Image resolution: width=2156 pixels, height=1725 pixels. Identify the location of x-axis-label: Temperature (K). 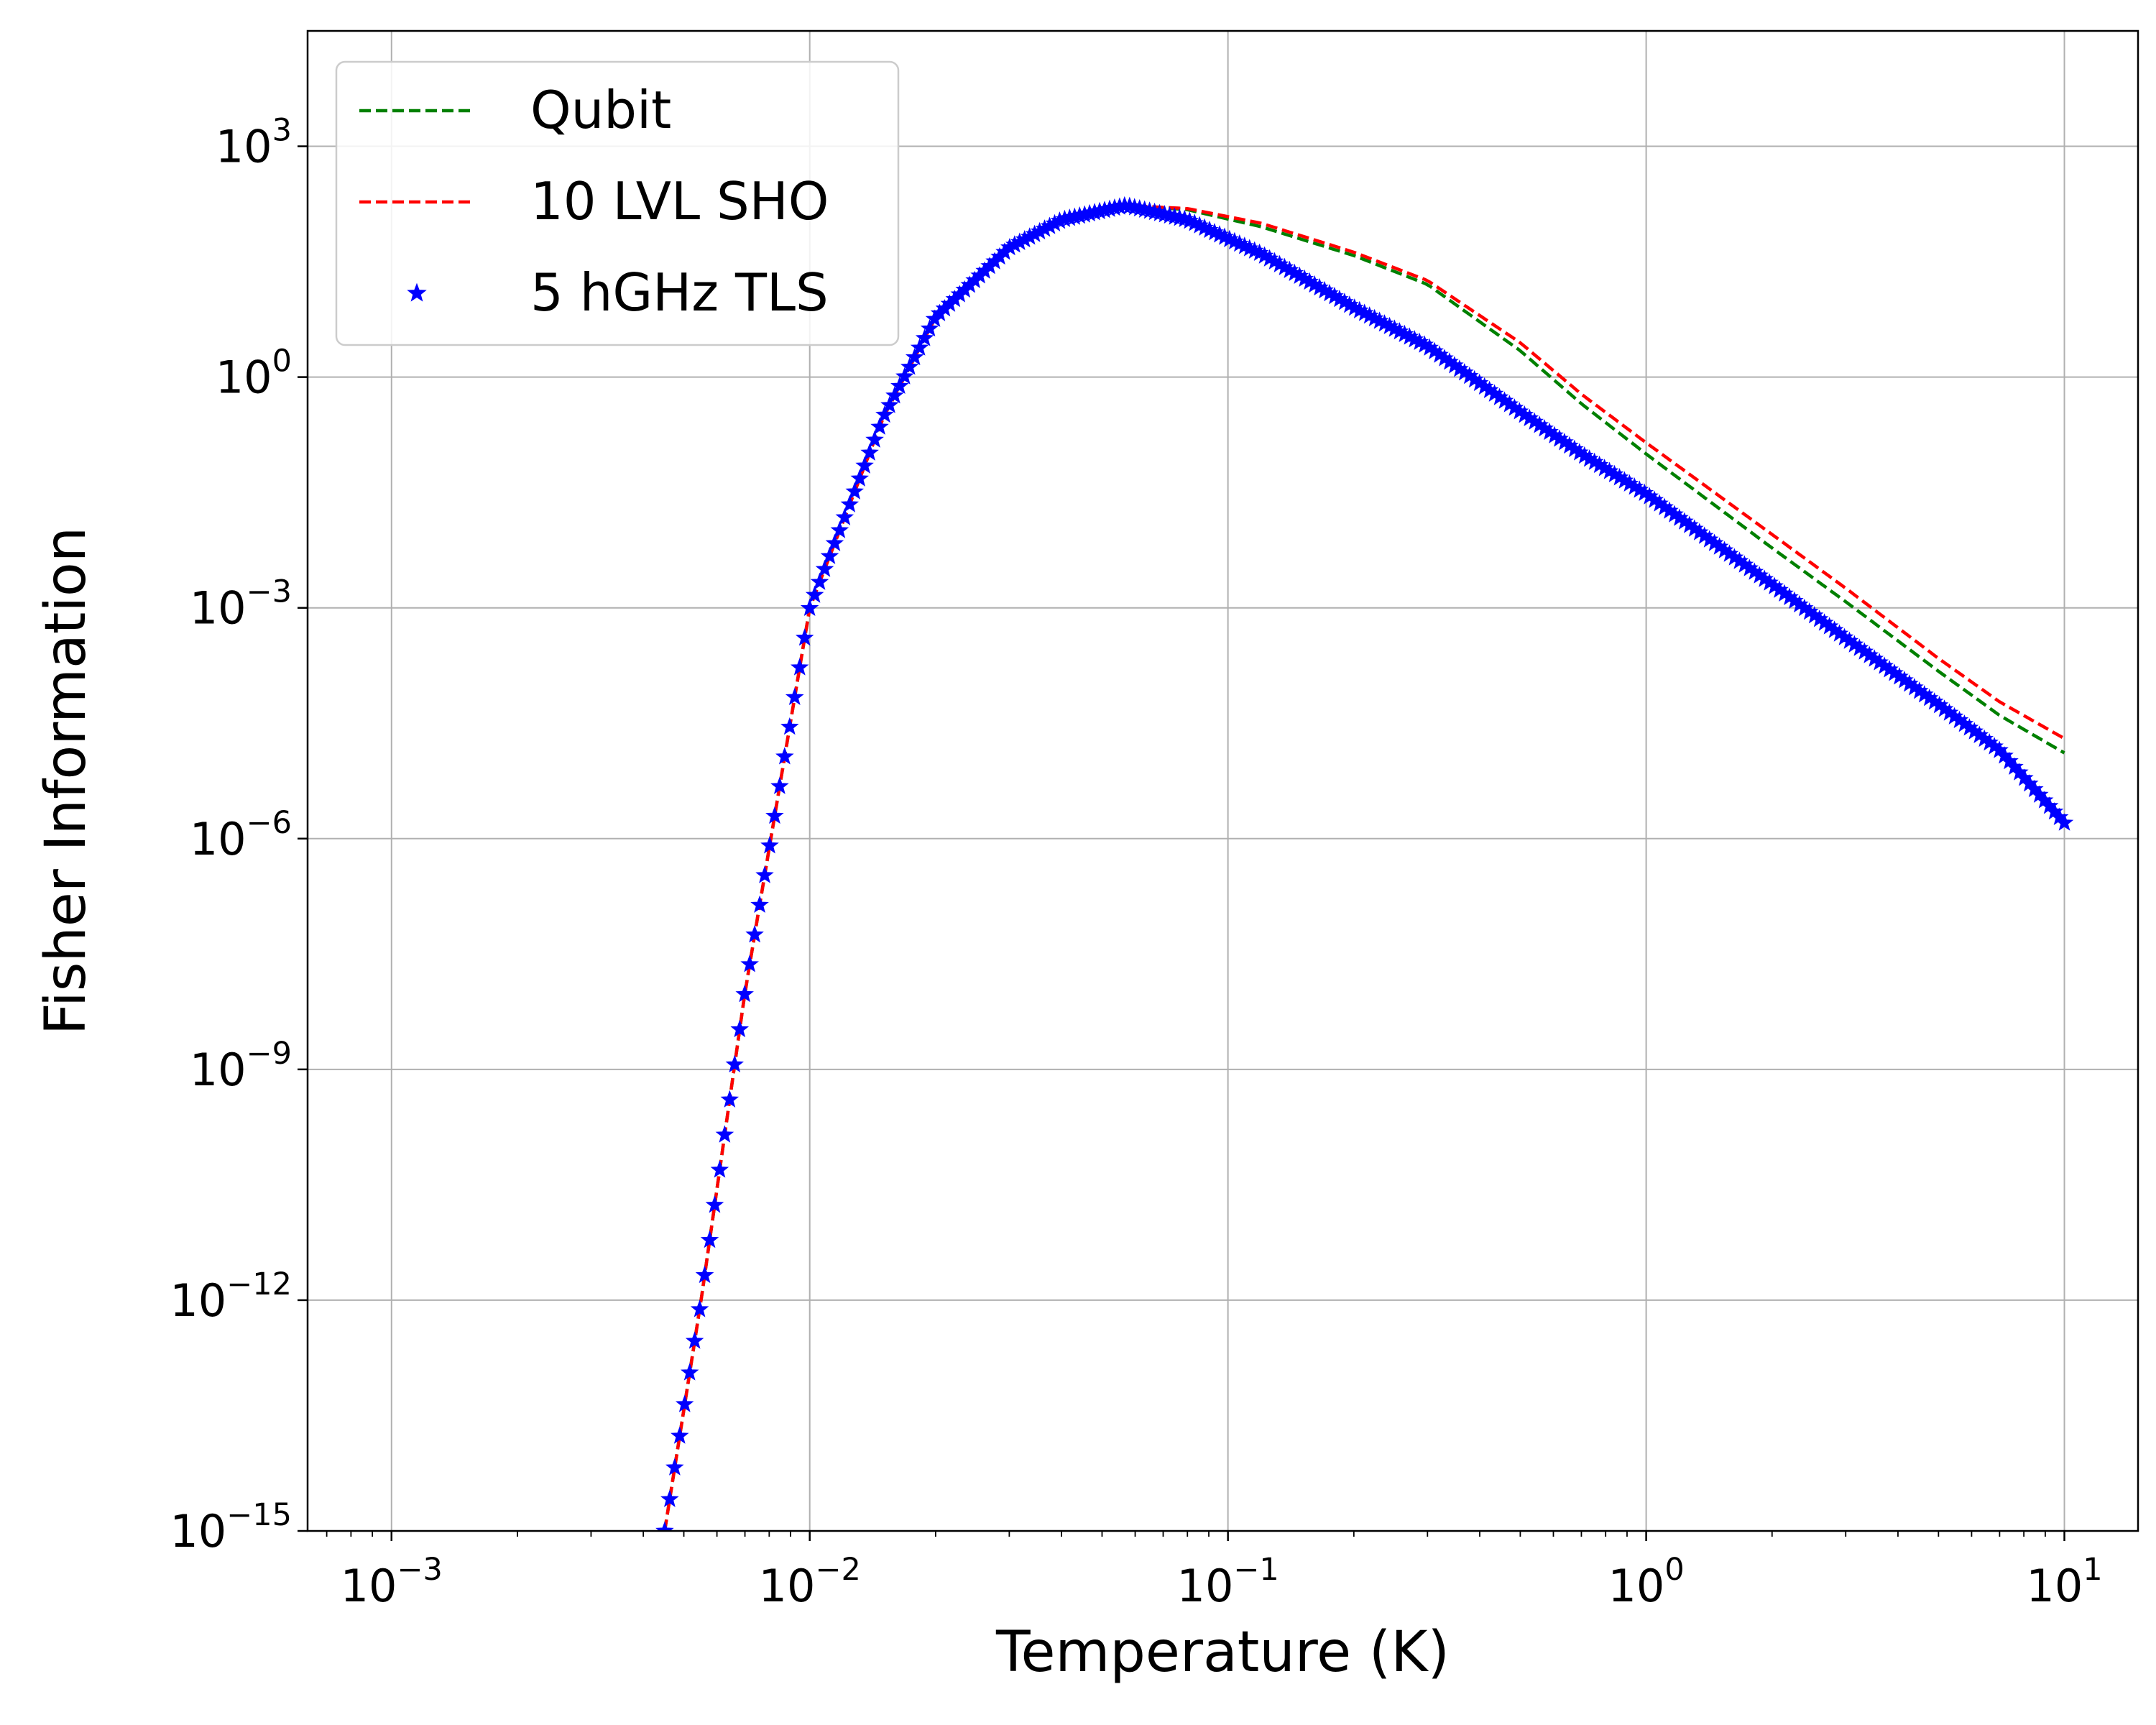
(1222, 1652).